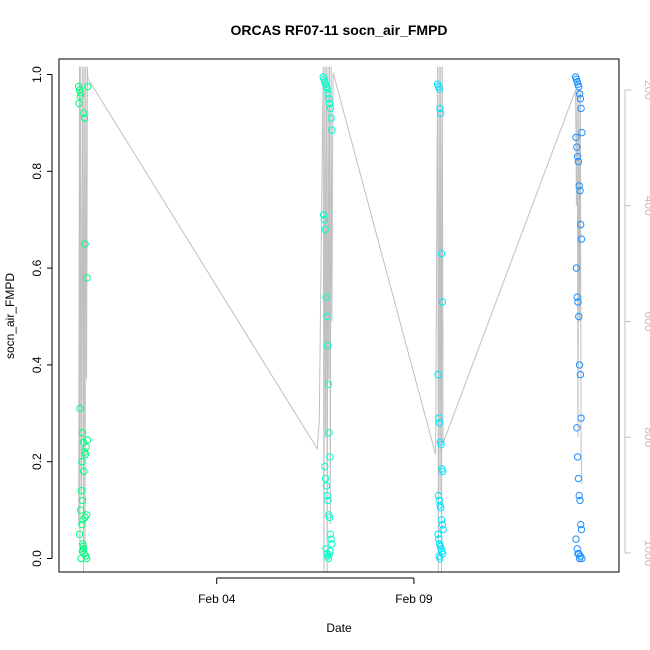 This screenshot has width=650, height=650. I want to click on right-tick-label: 400, so click(646, 206).